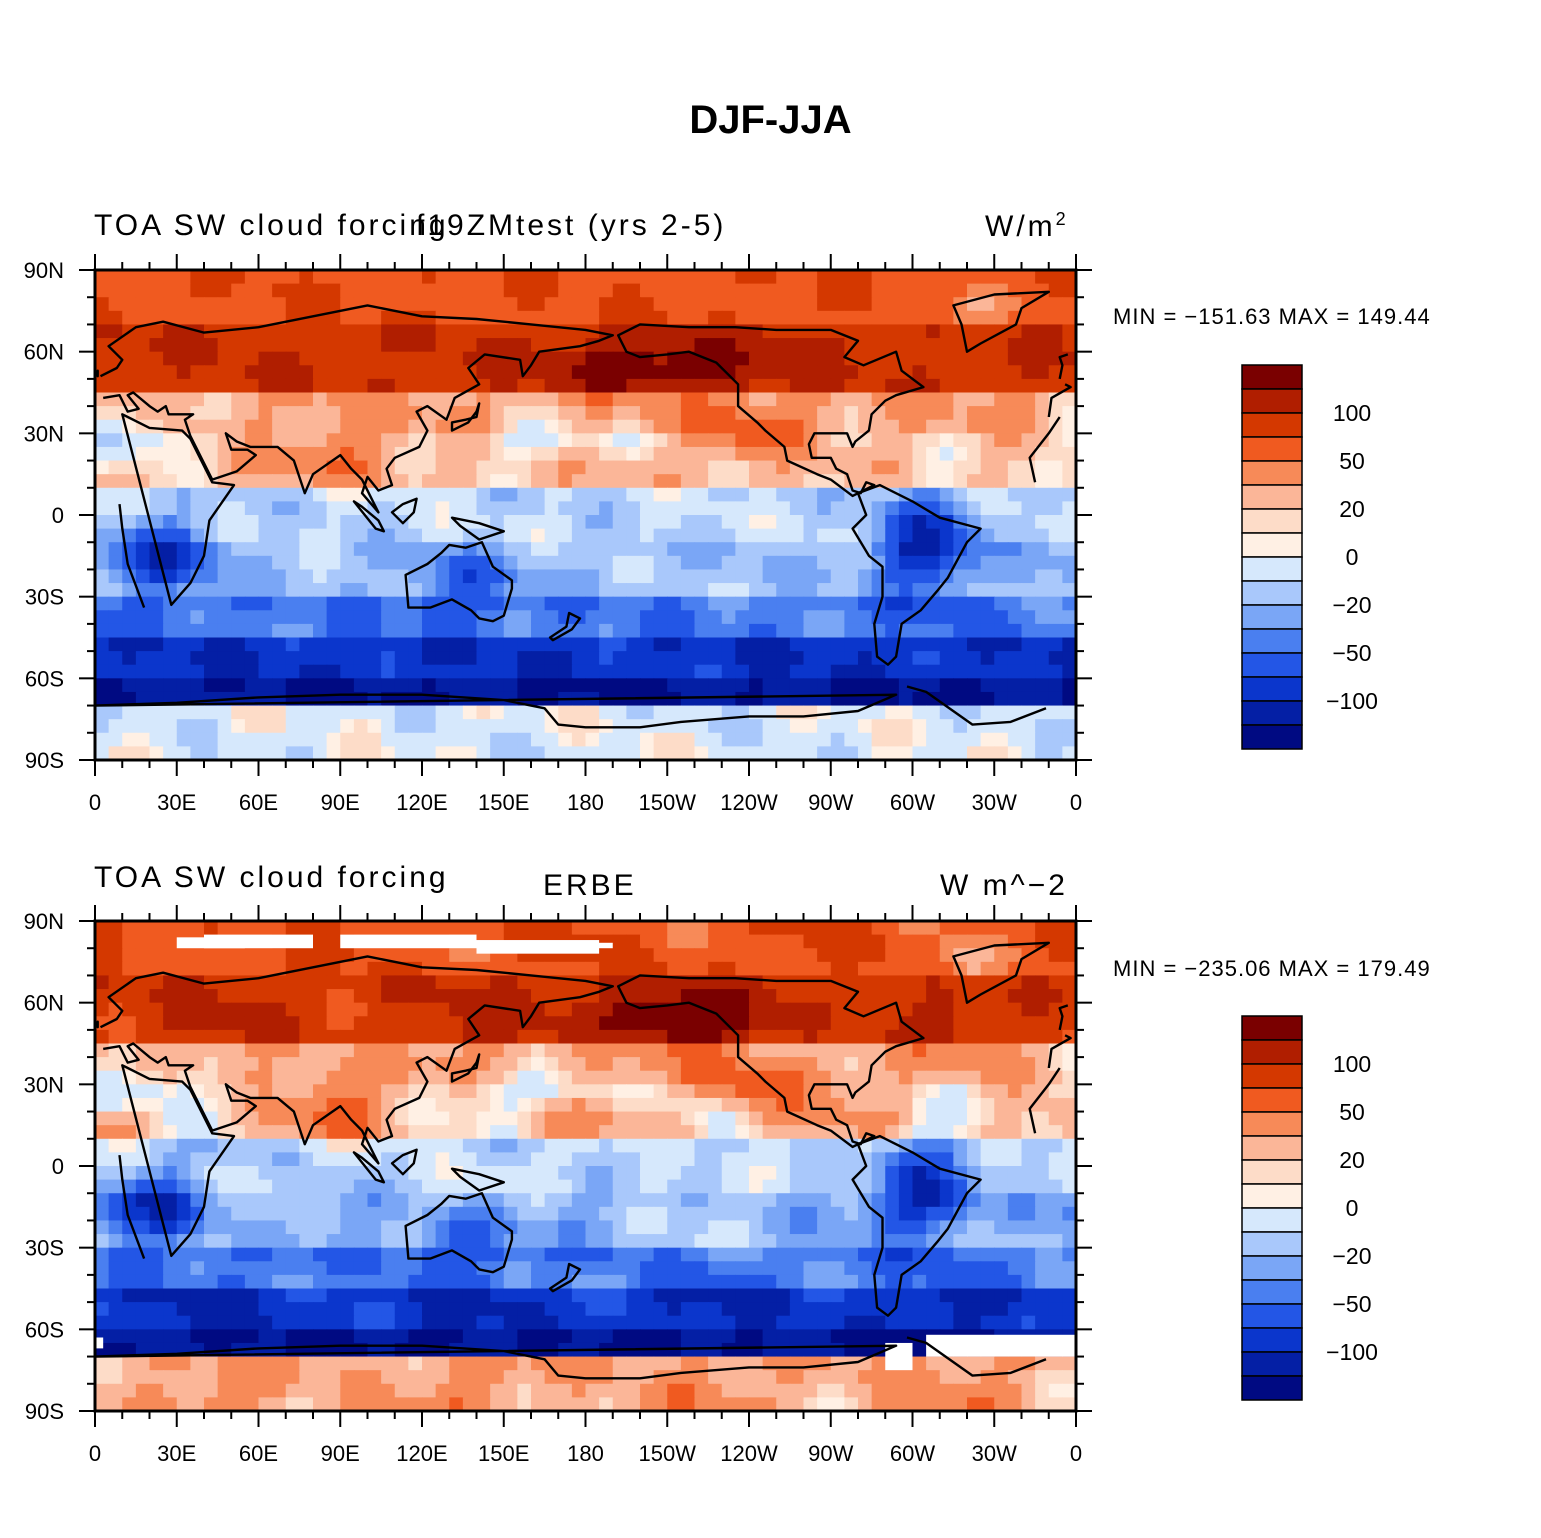 The height and width of the screenshot is (1538, 1541). What do you see at coordinates (1001, 321) in the screenshot?
I see `coastline` at bounding box center [1001, 321].